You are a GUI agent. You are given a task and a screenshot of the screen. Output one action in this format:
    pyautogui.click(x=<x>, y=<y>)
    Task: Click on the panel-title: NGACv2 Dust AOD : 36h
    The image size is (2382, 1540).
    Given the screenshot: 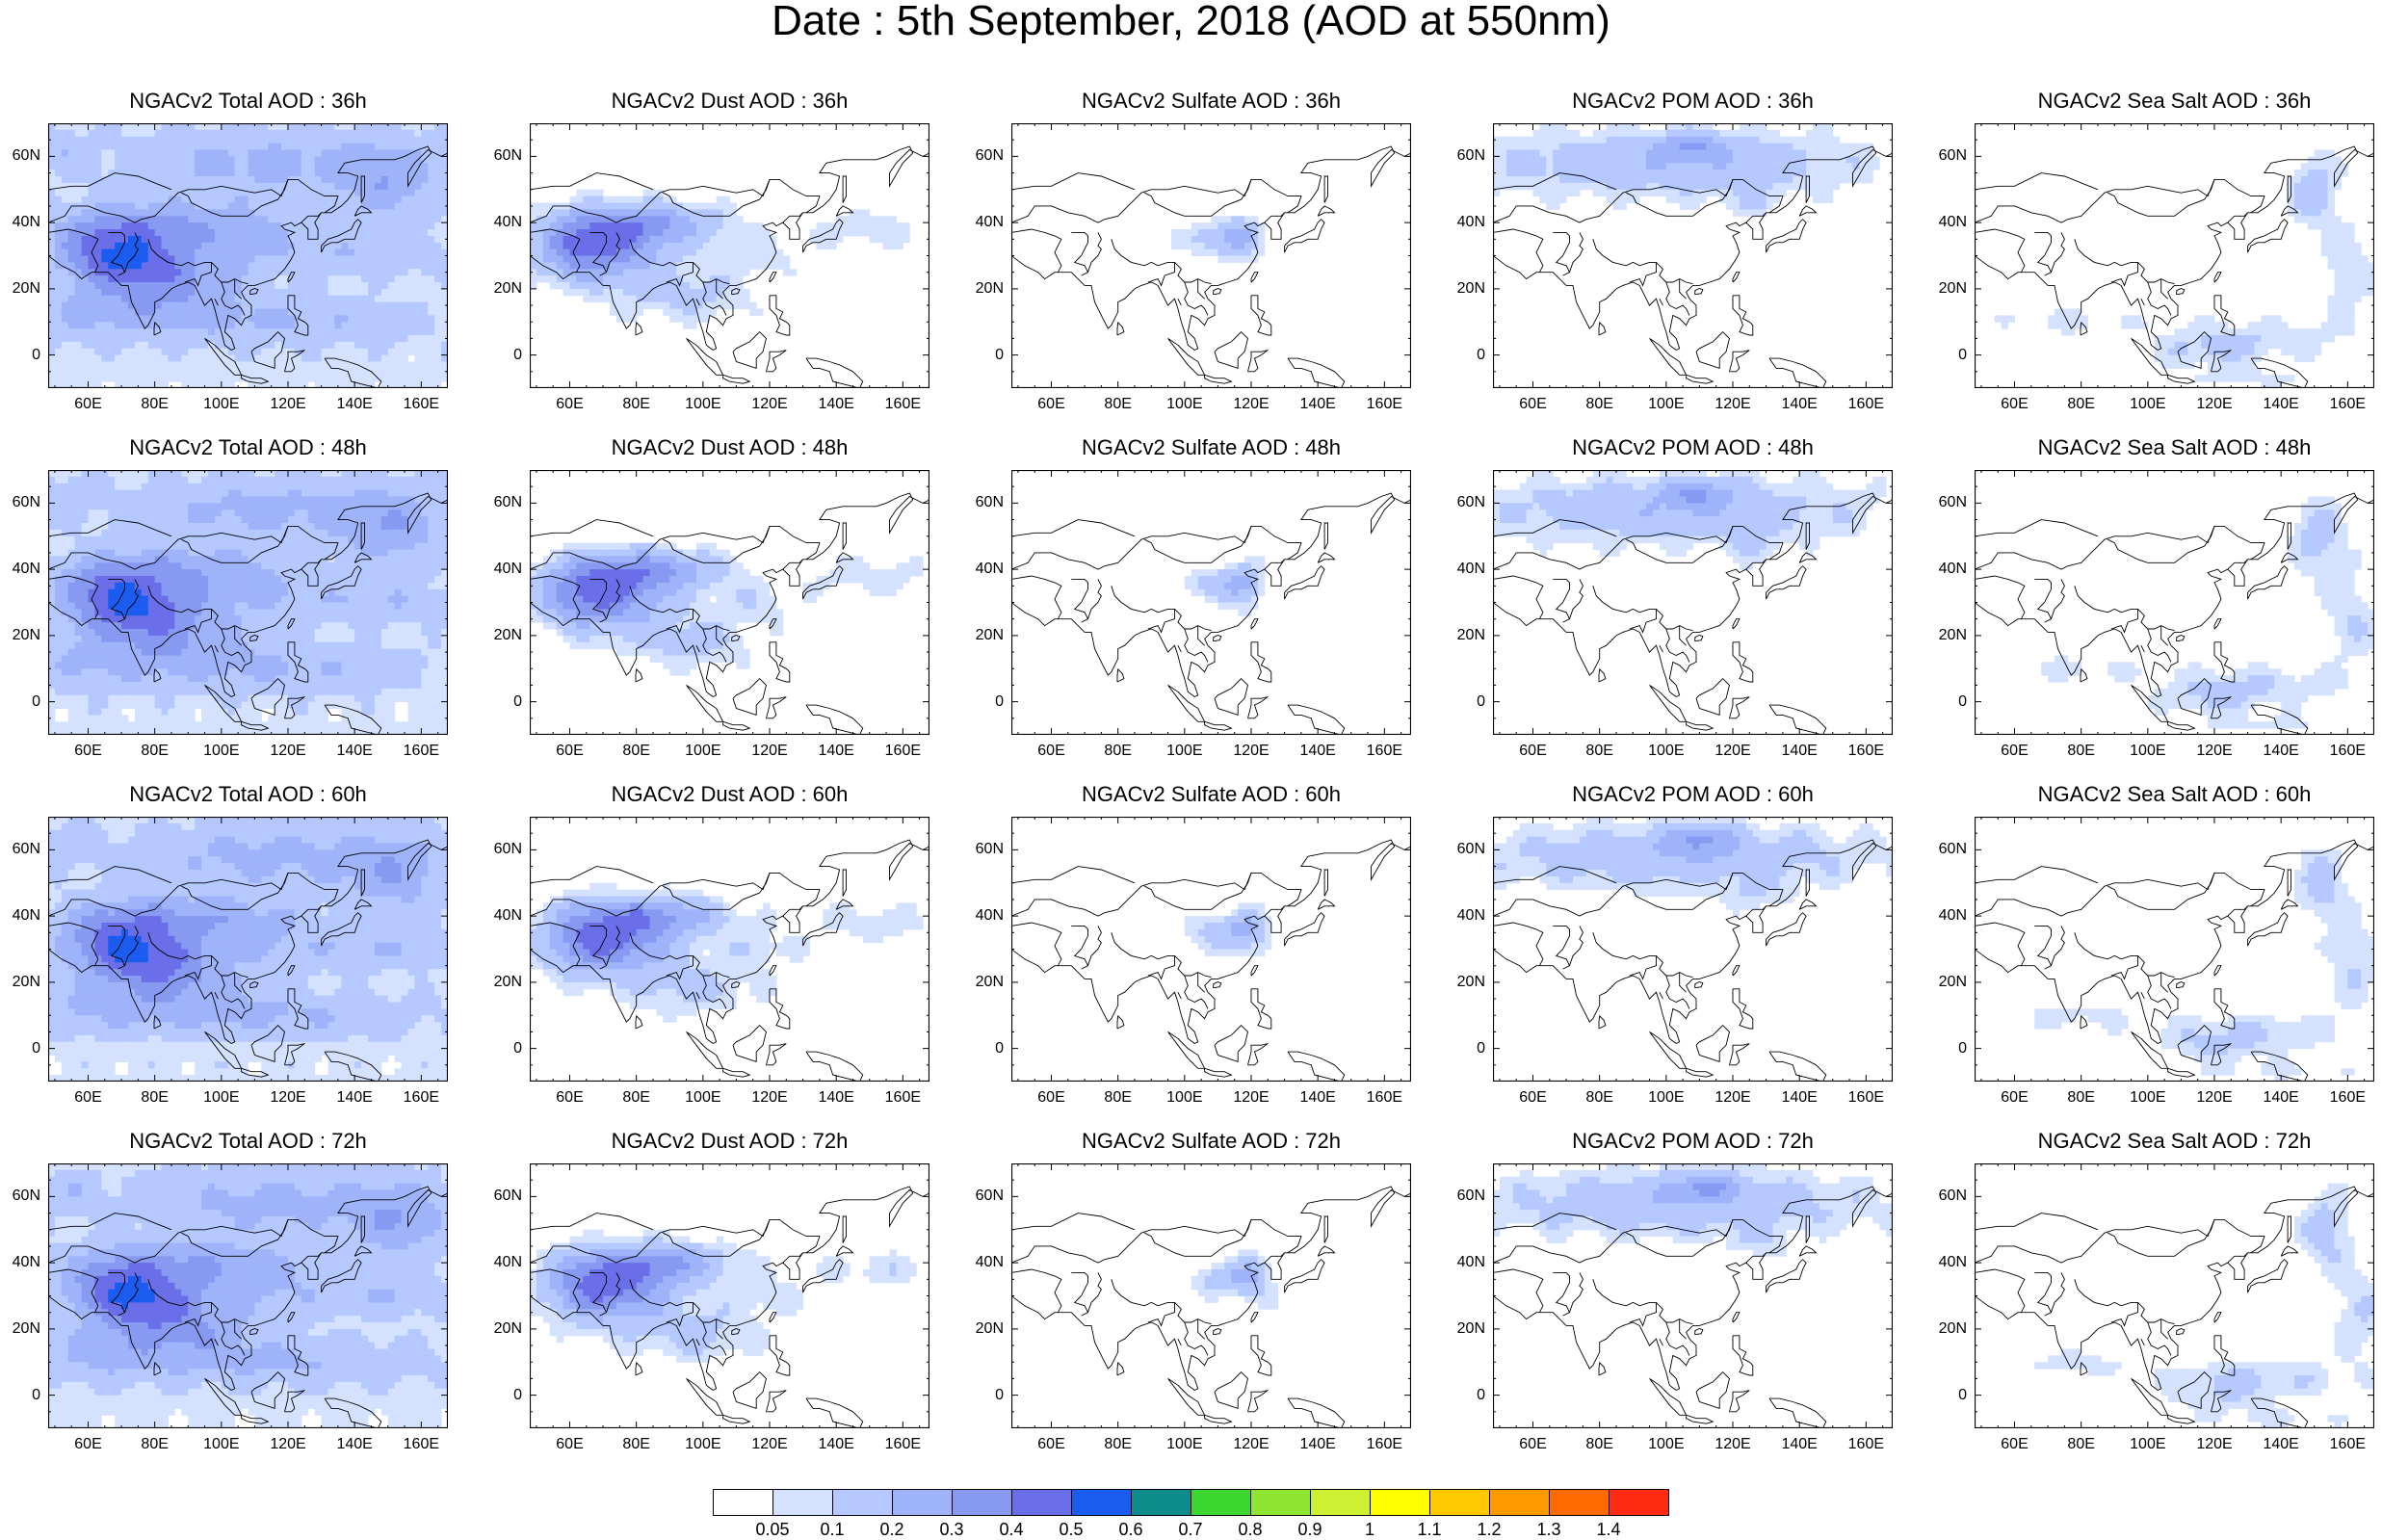 What is the action you would take?
    pyautogui.click(x=729, y=101)
    